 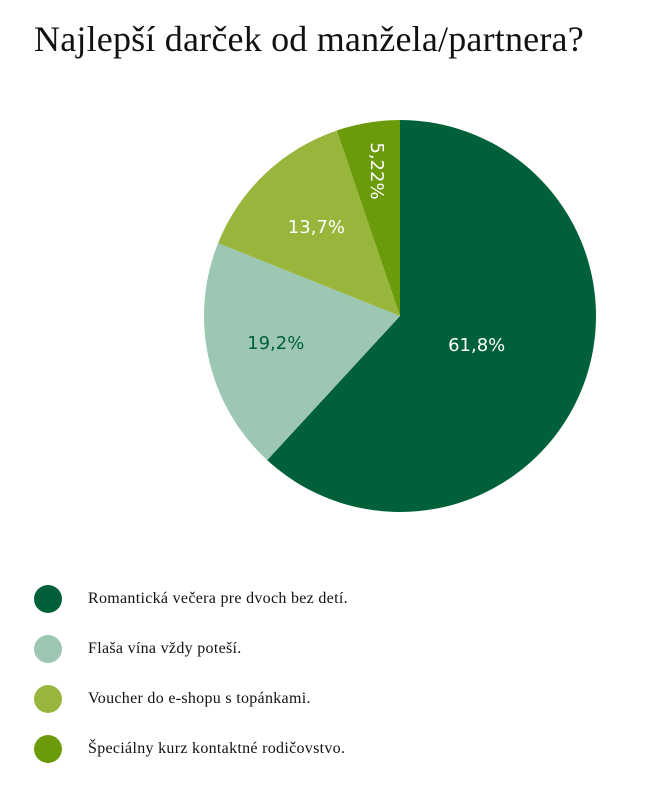 I want to click on legend-label: Romantická večera pre dvoch bez detí., so click(x=218, y=598).